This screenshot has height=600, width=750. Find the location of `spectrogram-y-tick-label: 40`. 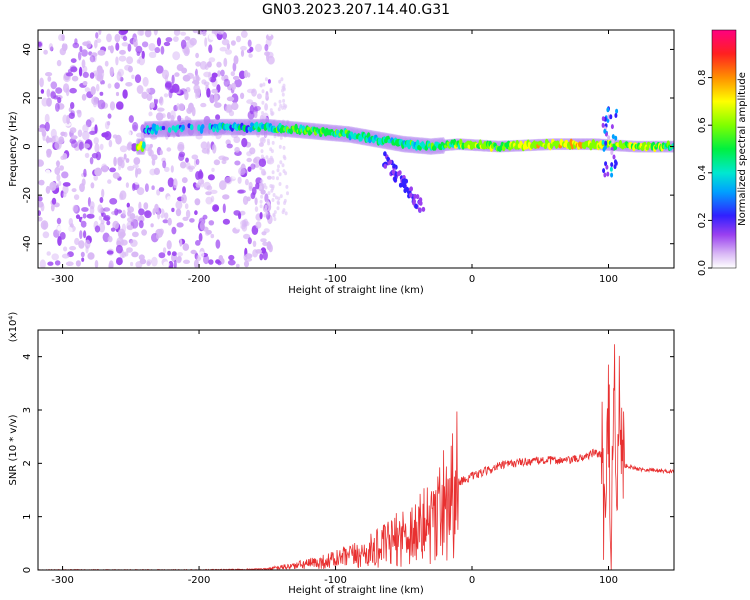

spectrogram-y-tick-label: 40 is located at coordinates (27, 49).